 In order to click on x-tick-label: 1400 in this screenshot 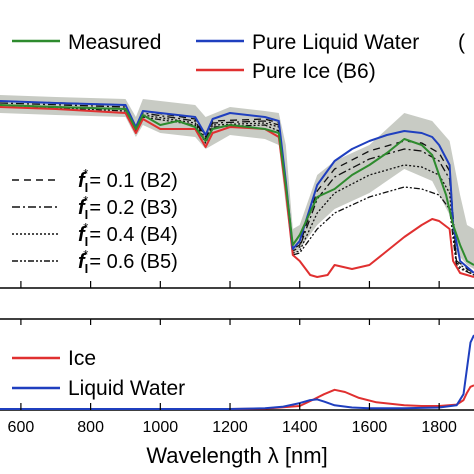, I will do `click(300, 427)`.